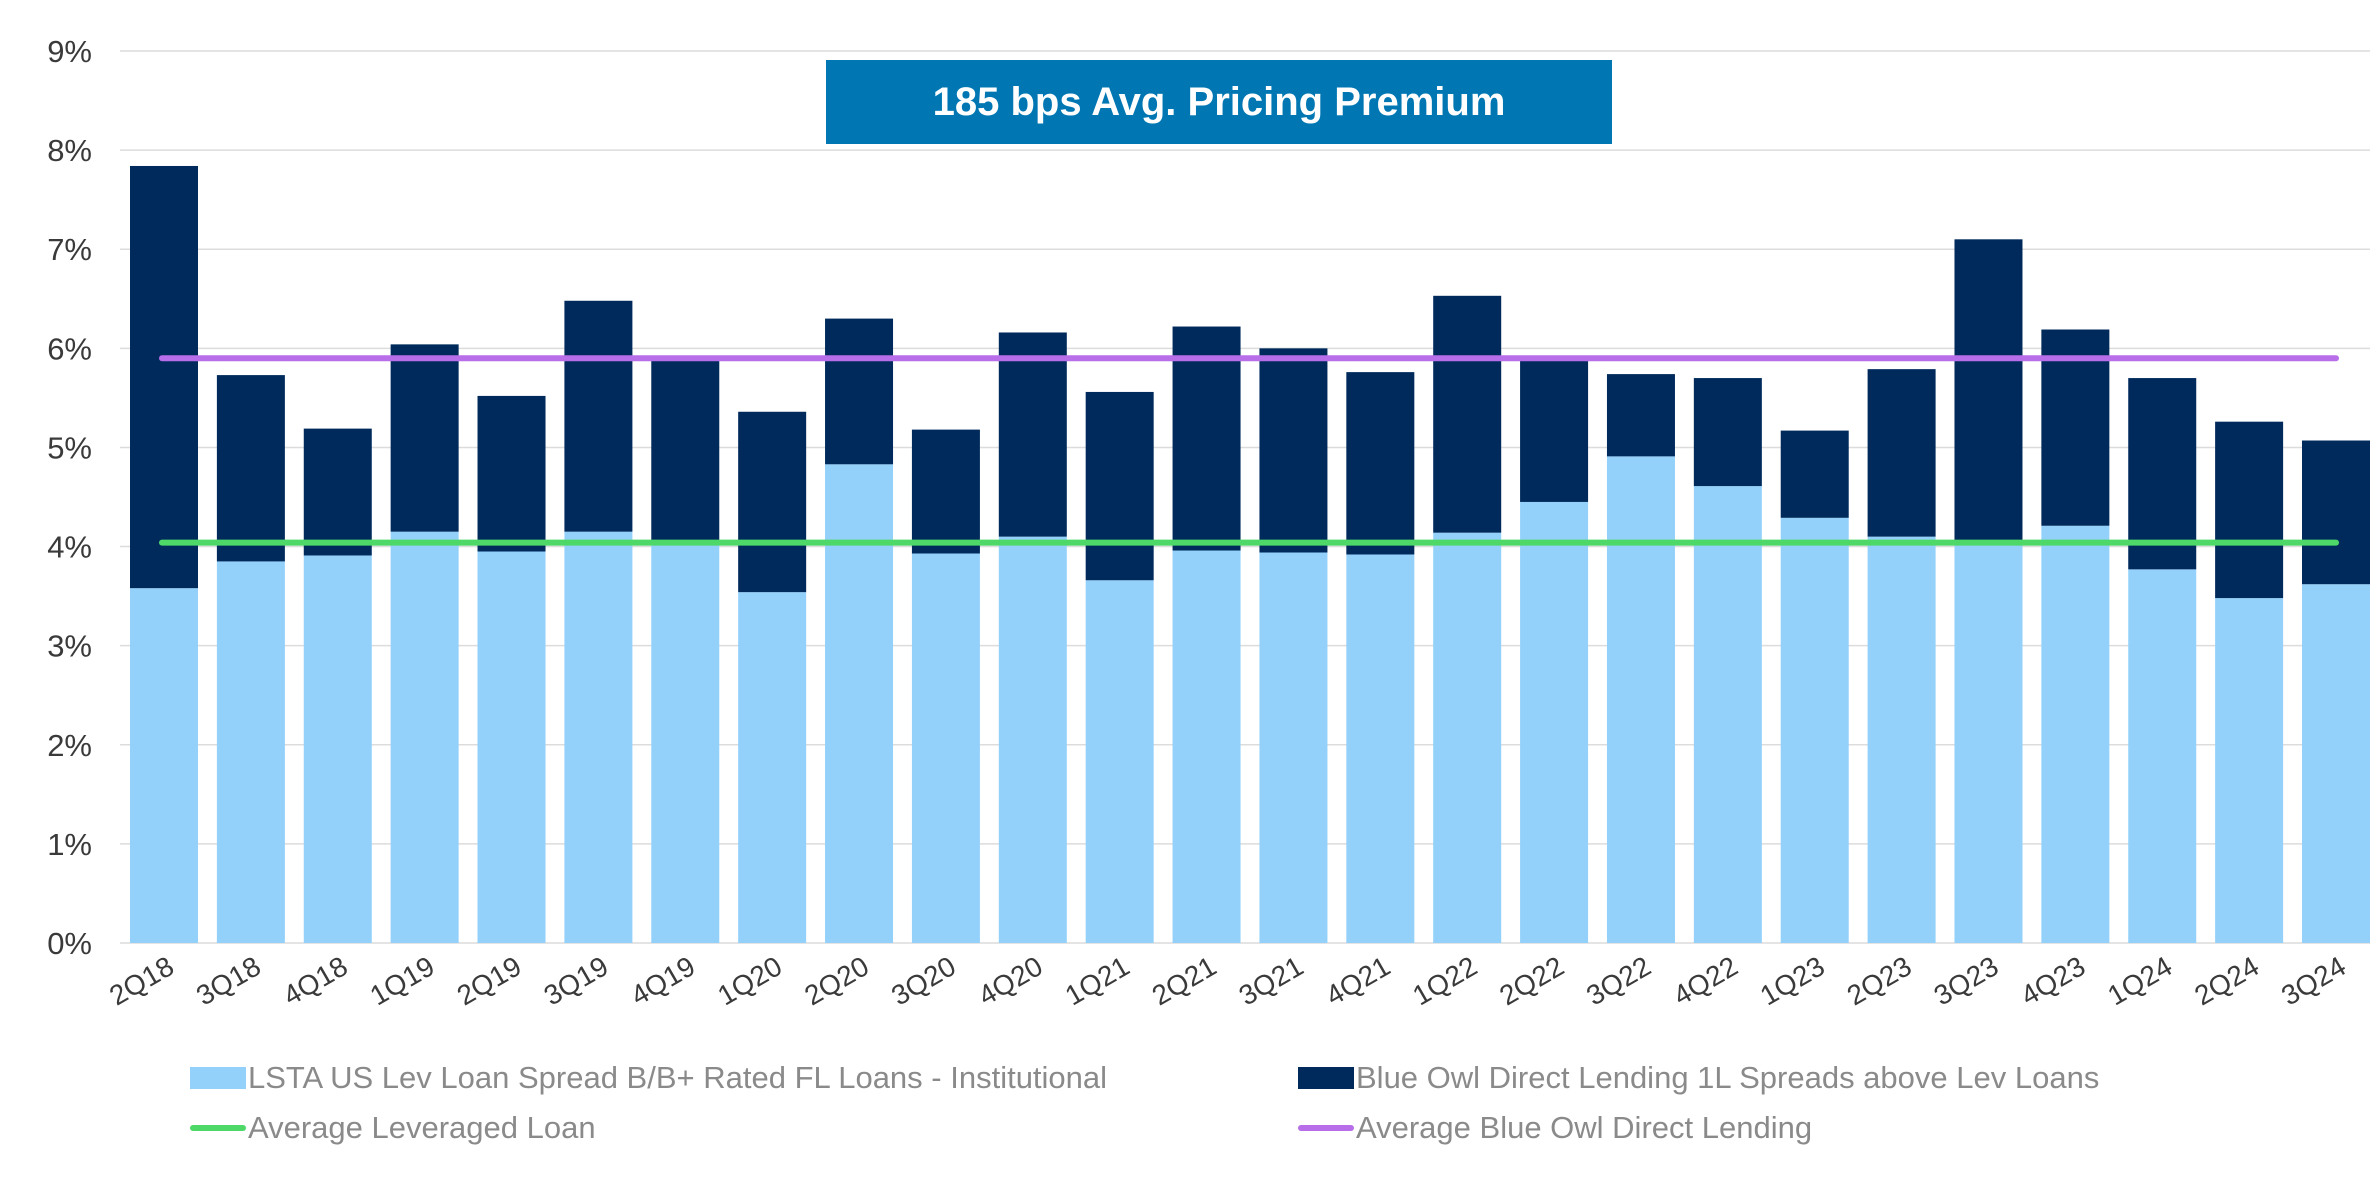 The height and width of the screenshot is (1187, 2379). Describe the element at coordinates (2075, 427) in the screenshot. I see `bar-blue-owl-4q23` at that location.